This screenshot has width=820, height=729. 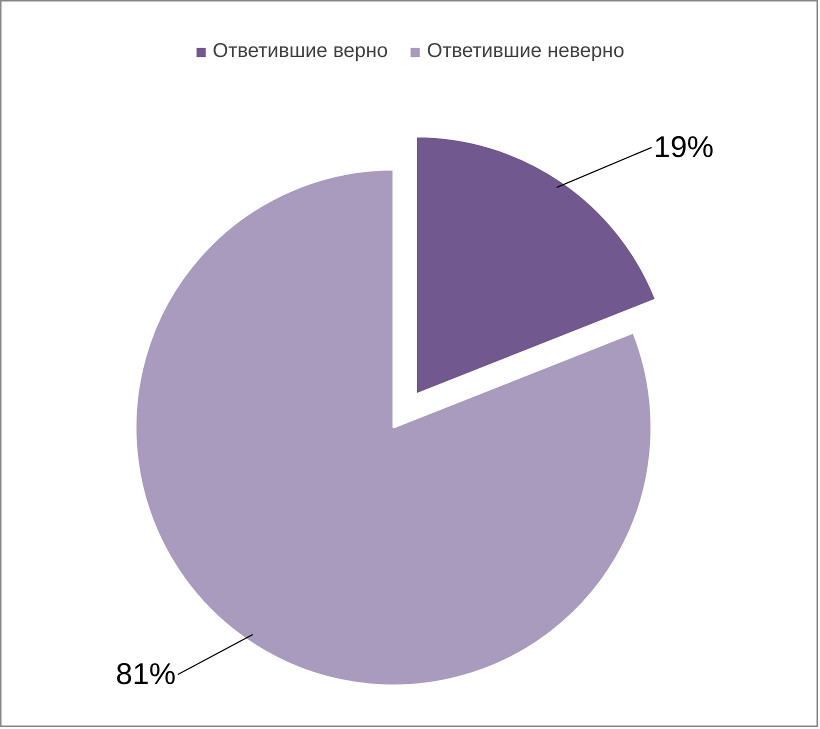 What do you see at coordinates (300, 51) in the screenshot?
I see `legend-label: Ответившие верно` at bounding box center [300, 51].